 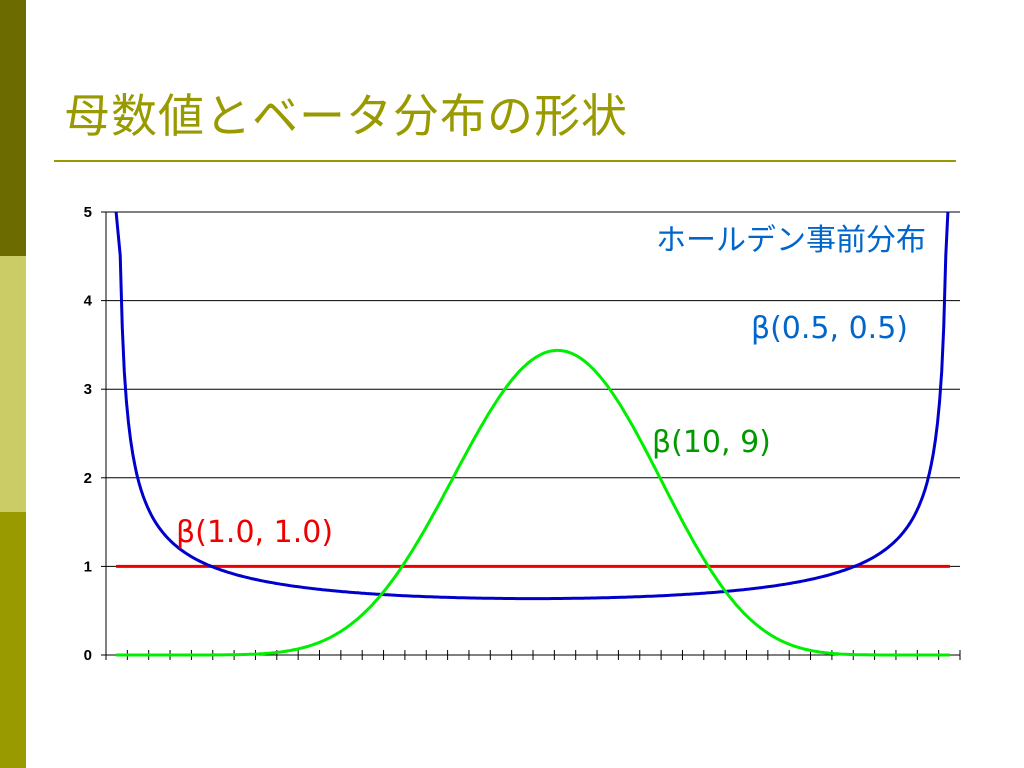 I want to click on series-label-beta-10-9: β(10, 9), so click(x=711, y=442).